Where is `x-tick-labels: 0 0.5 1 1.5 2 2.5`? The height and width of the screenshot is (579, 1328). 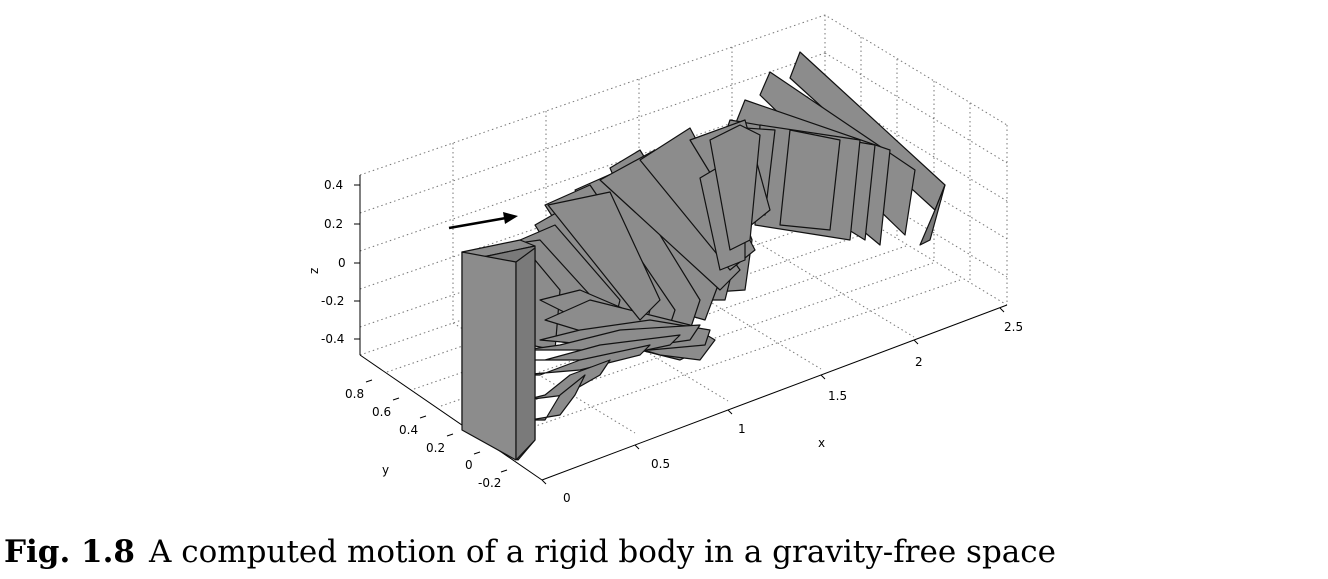
x-tick-labels: 0 0.5 1 1.5 2 2.5 is located at coordinates (793, 412).